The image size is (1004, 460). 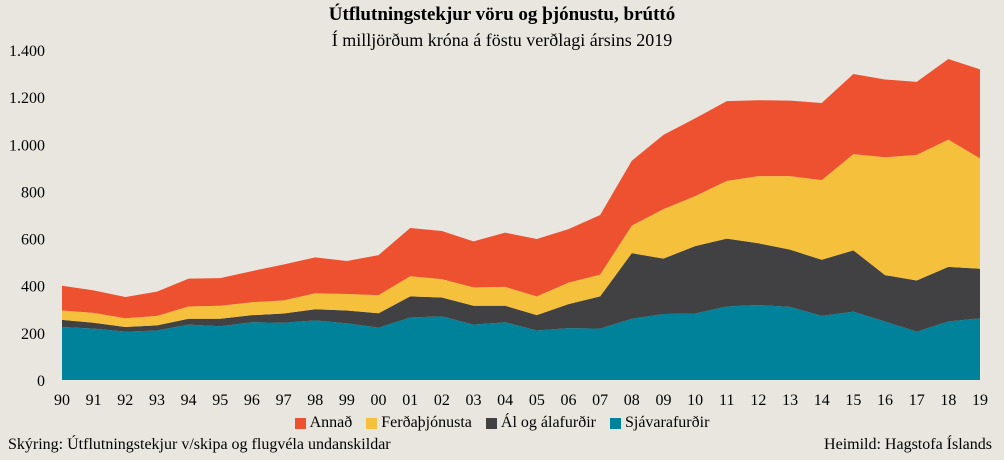 I want to click on legend-label: Sjávarafurðir, so click(x=667, y=422).